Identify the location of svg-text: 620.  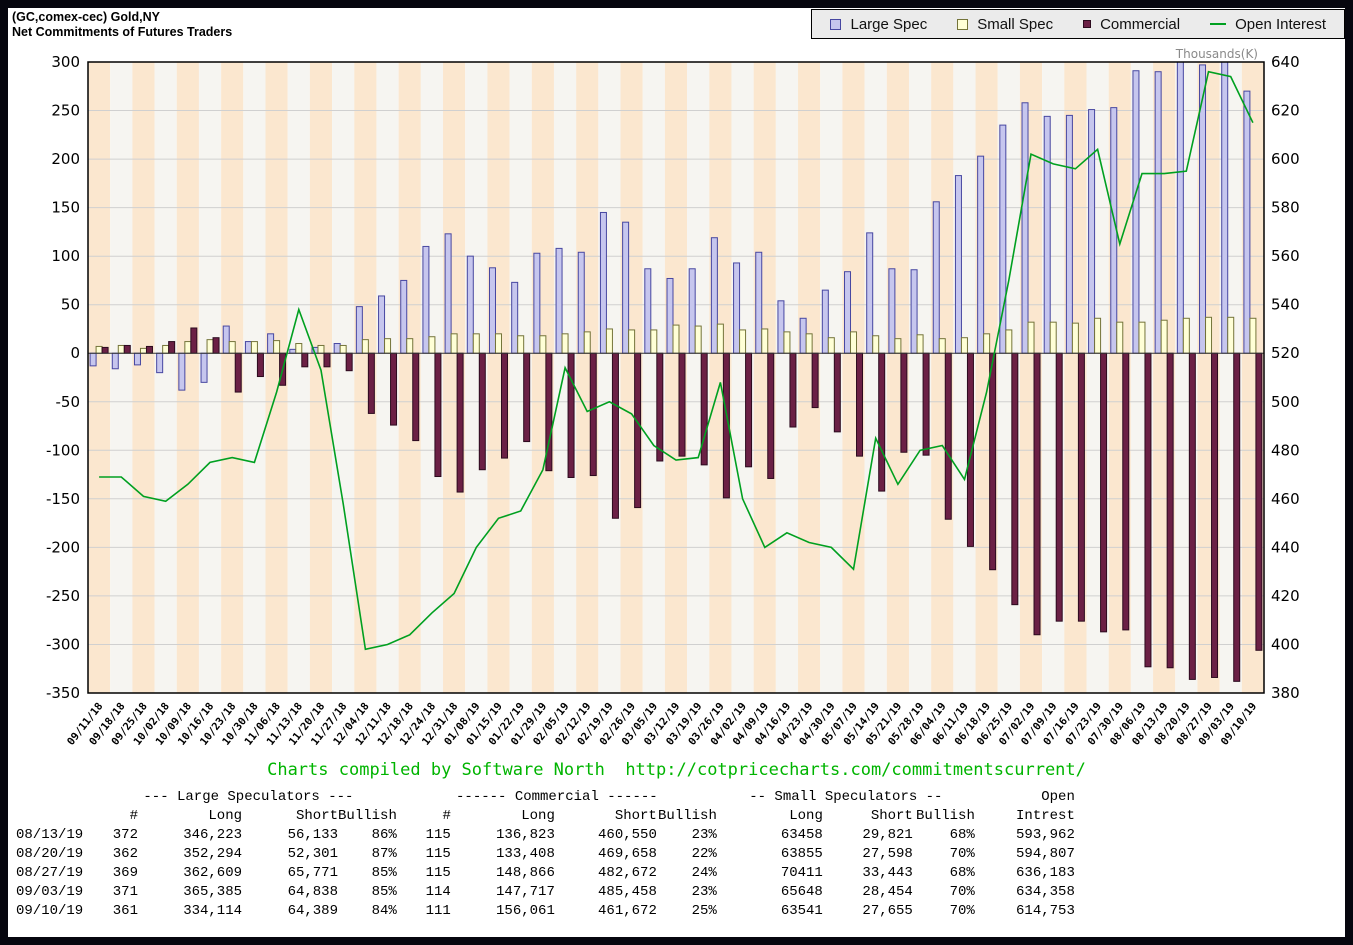
(1285, 111).